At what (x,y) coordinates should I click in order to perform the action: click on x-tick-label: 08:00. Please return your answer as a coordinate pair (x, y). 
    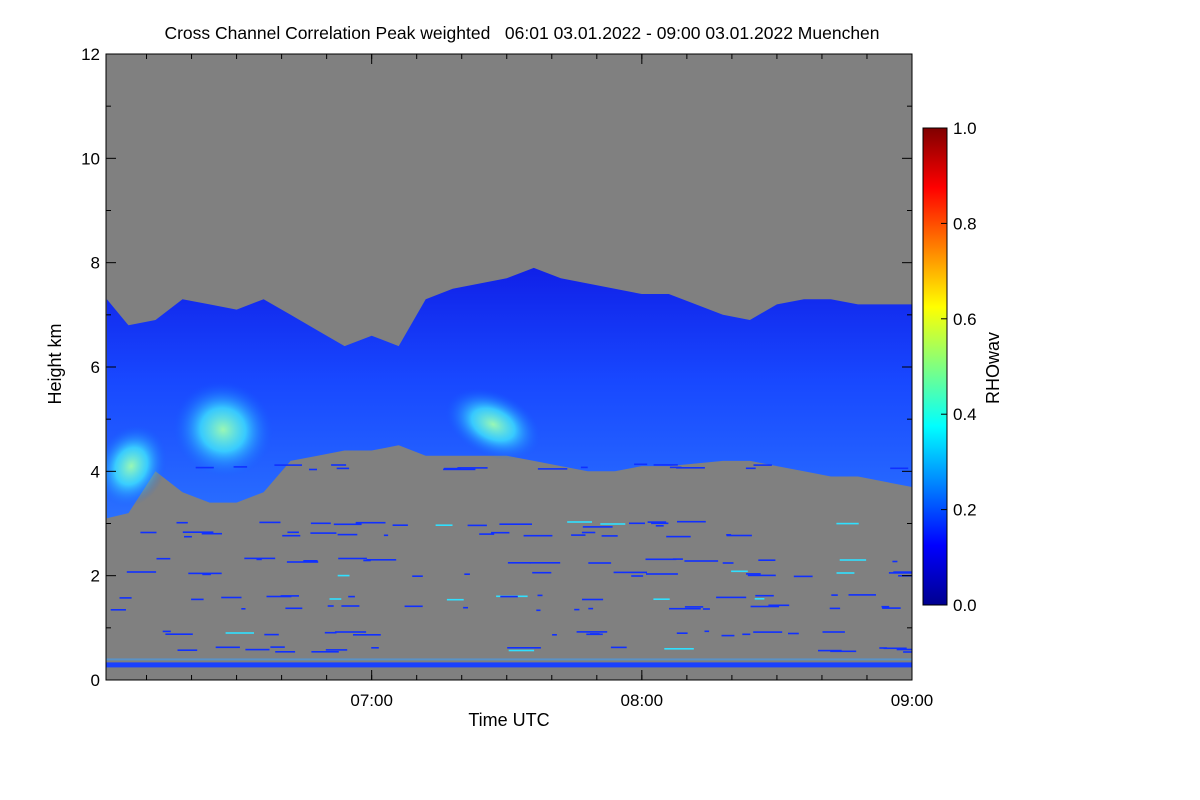
    Looking at the image, I should click on (642, 700).